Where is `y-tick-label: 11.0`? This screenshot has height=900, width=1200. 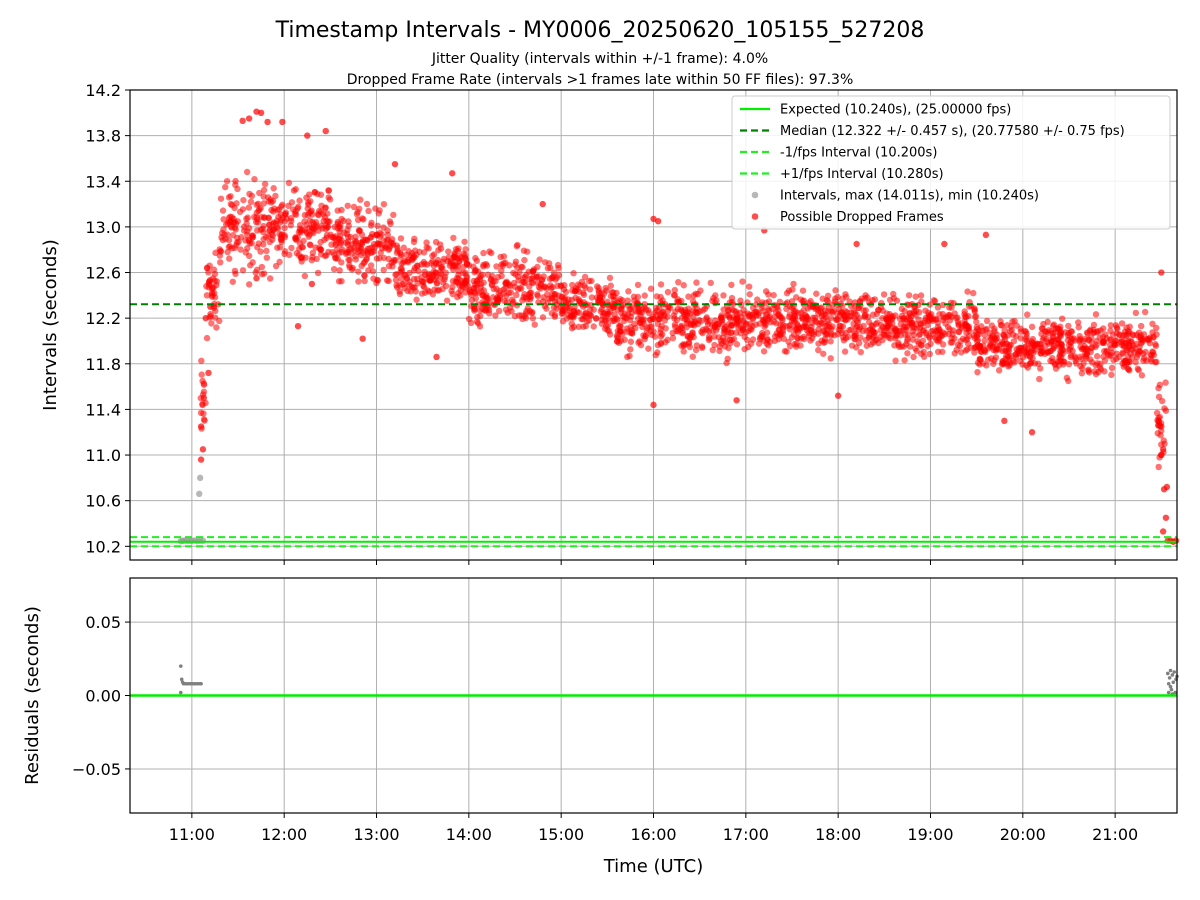 y-tick-label: 11.0 is located at coordinates (103, 455).